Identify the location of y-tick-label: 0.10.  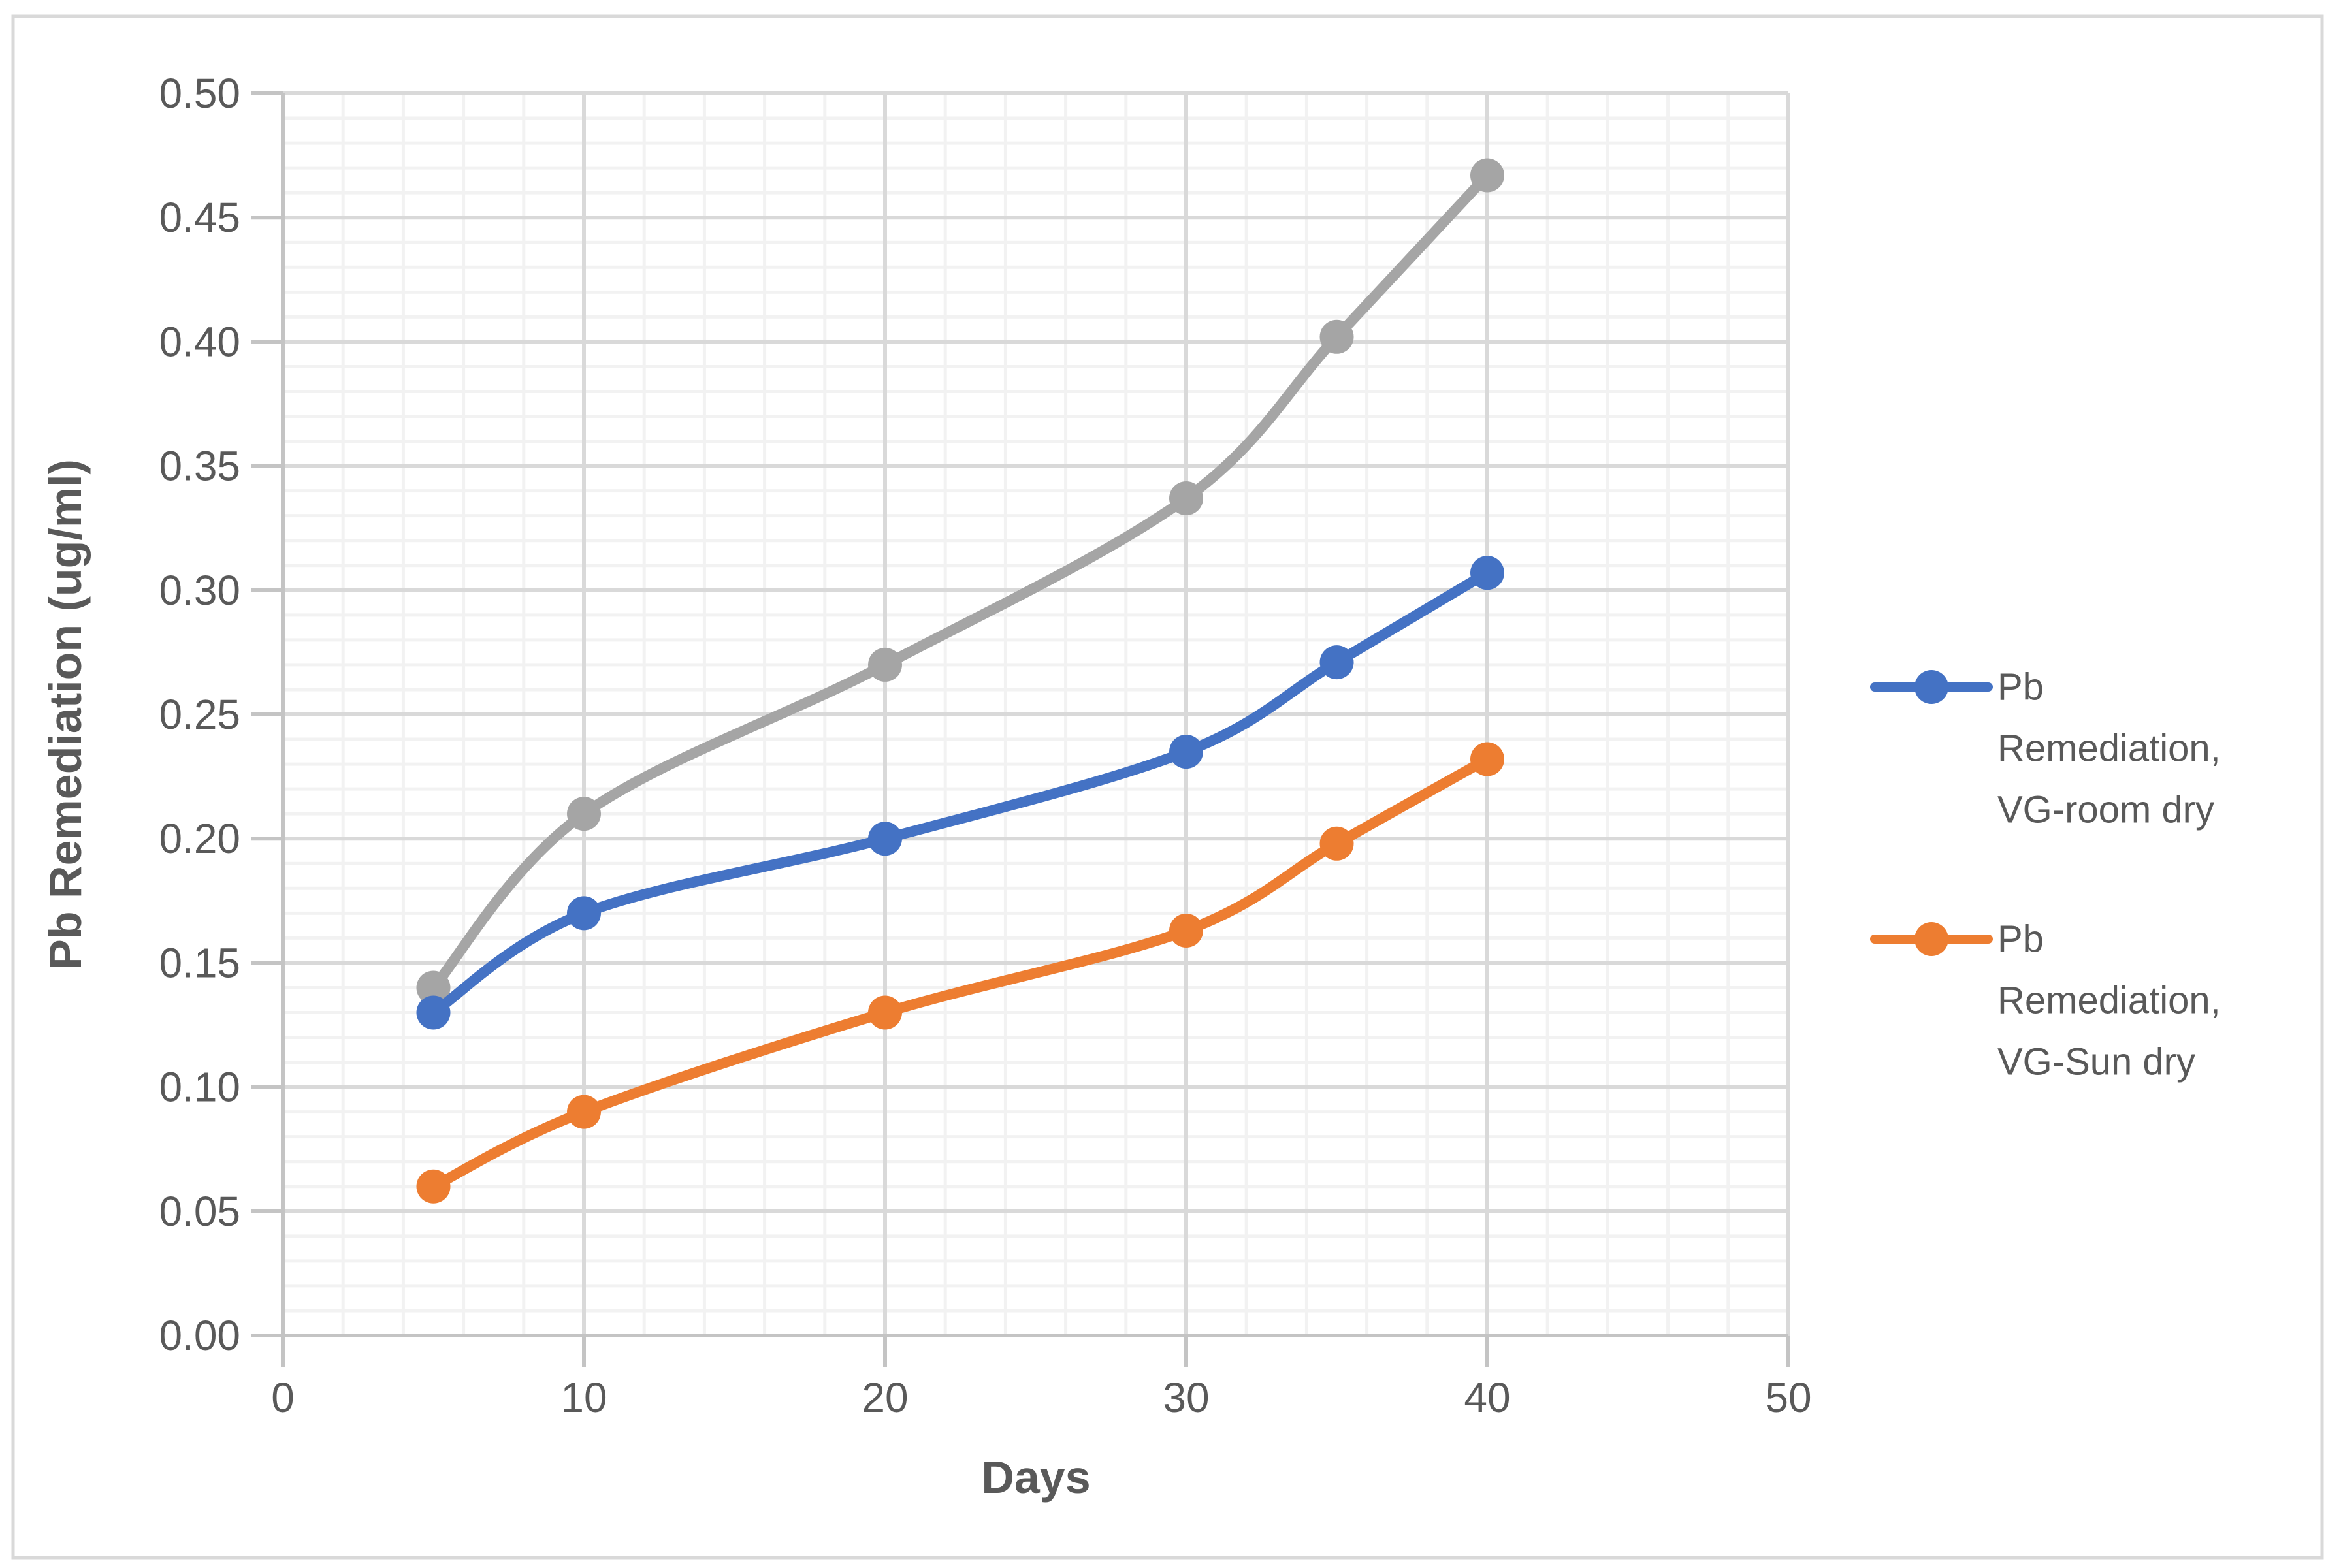
(200, 1087).